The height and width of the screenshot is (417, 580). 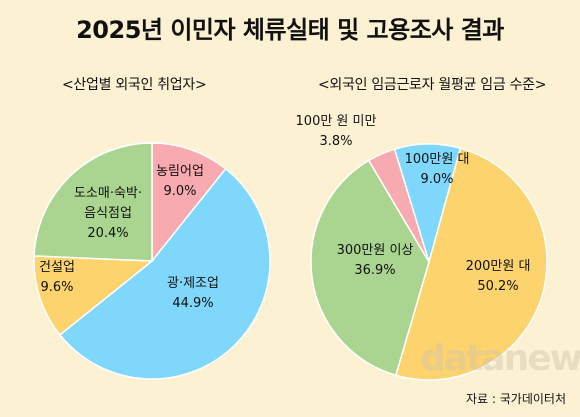 What do you see at coordinates (57, 267) in the screenshot?
I see `slice-label: 건설업` at bounding box center [57, 267].